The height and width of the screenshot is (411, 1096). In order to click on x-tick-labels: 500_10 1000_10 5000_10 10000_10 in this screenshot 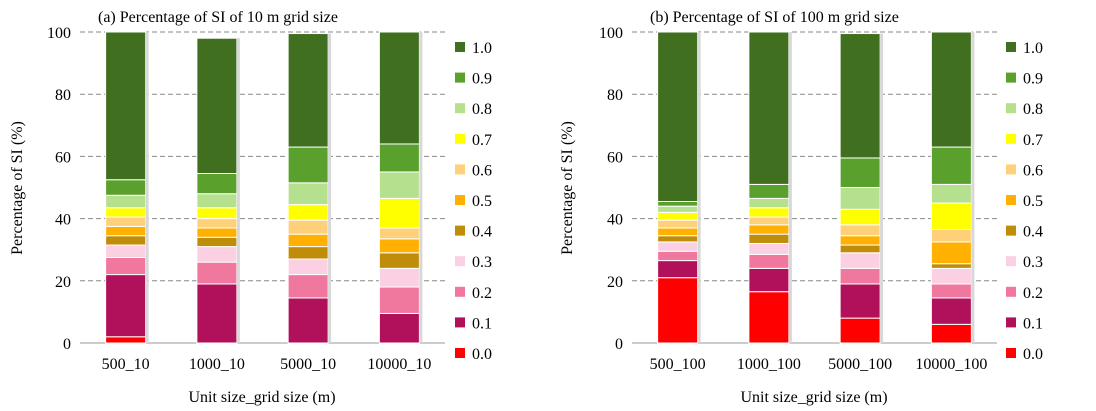, I will do `click(267, 364)`.